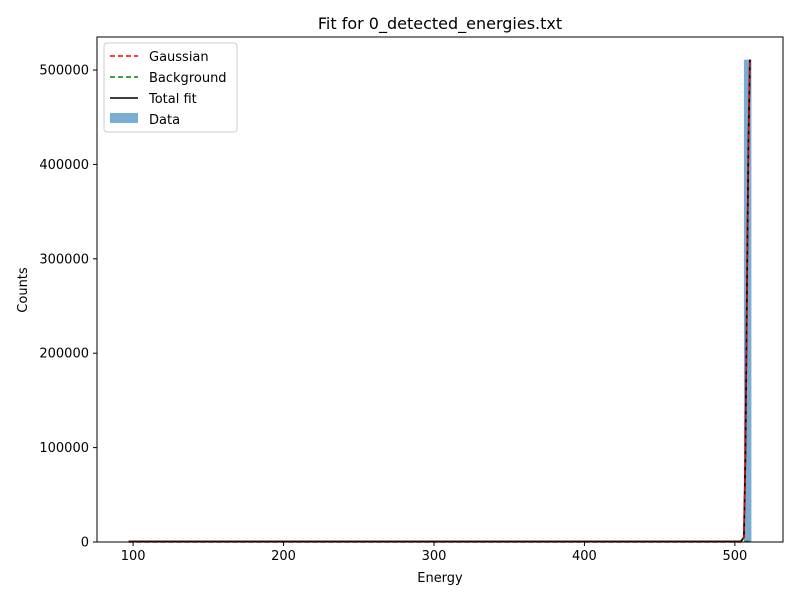  Describe the element at coordinates (584, 556) in the screenshot. I see `x-tick-label: 400` at that location.